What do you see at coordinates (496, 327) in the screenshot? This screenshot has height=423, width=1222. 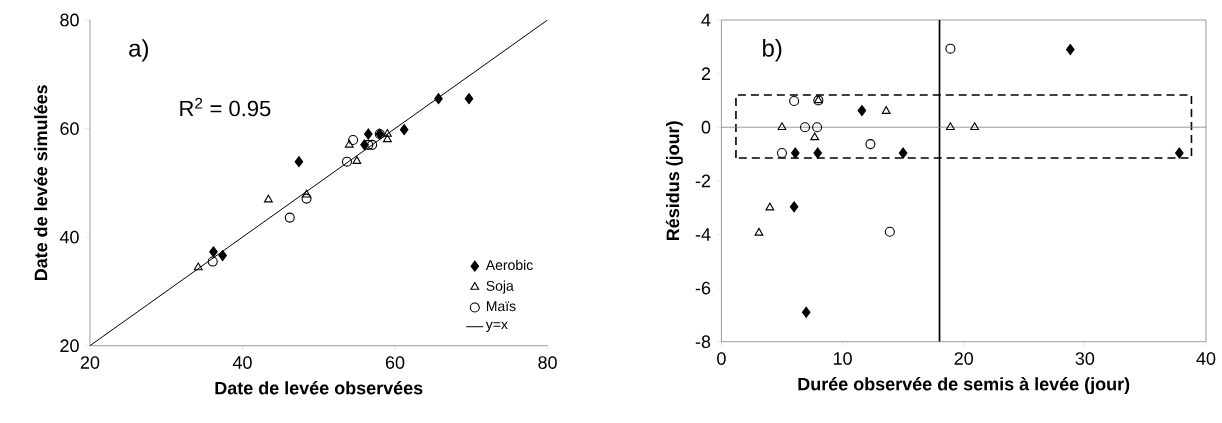 I see `legend-label: y=x` at bounding box center [496, 327].